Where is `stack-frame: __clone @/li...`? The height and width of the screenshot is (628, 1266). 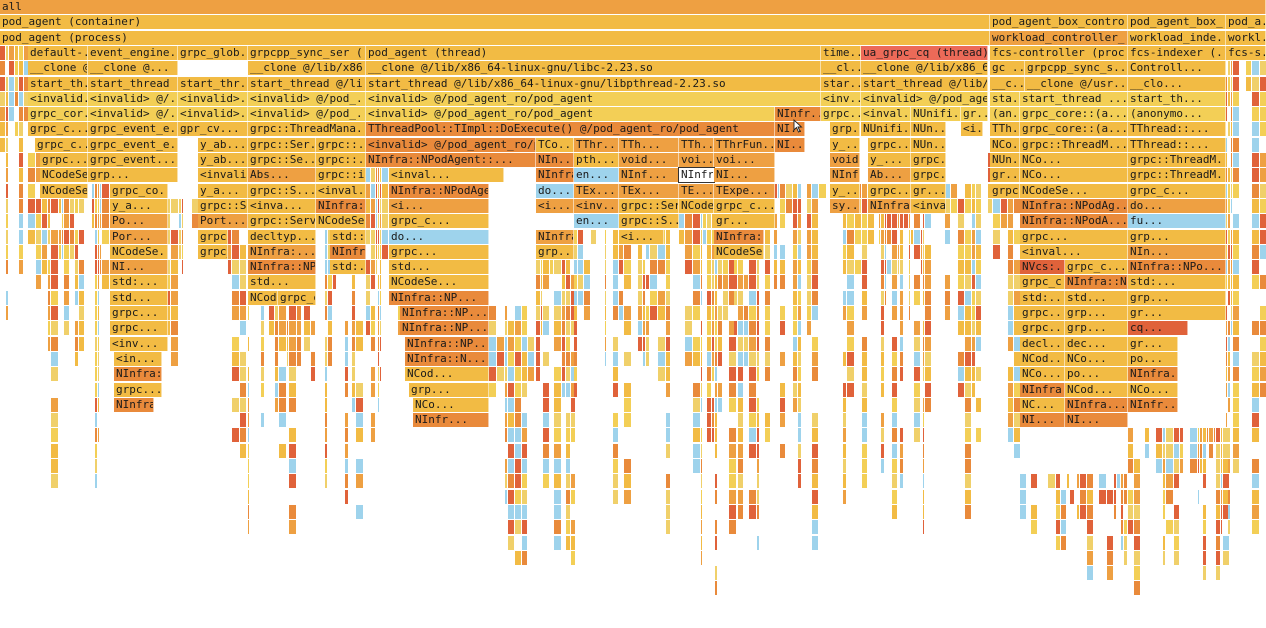
stack-frame: __clone @/li... is located at coordinates (58, 68).